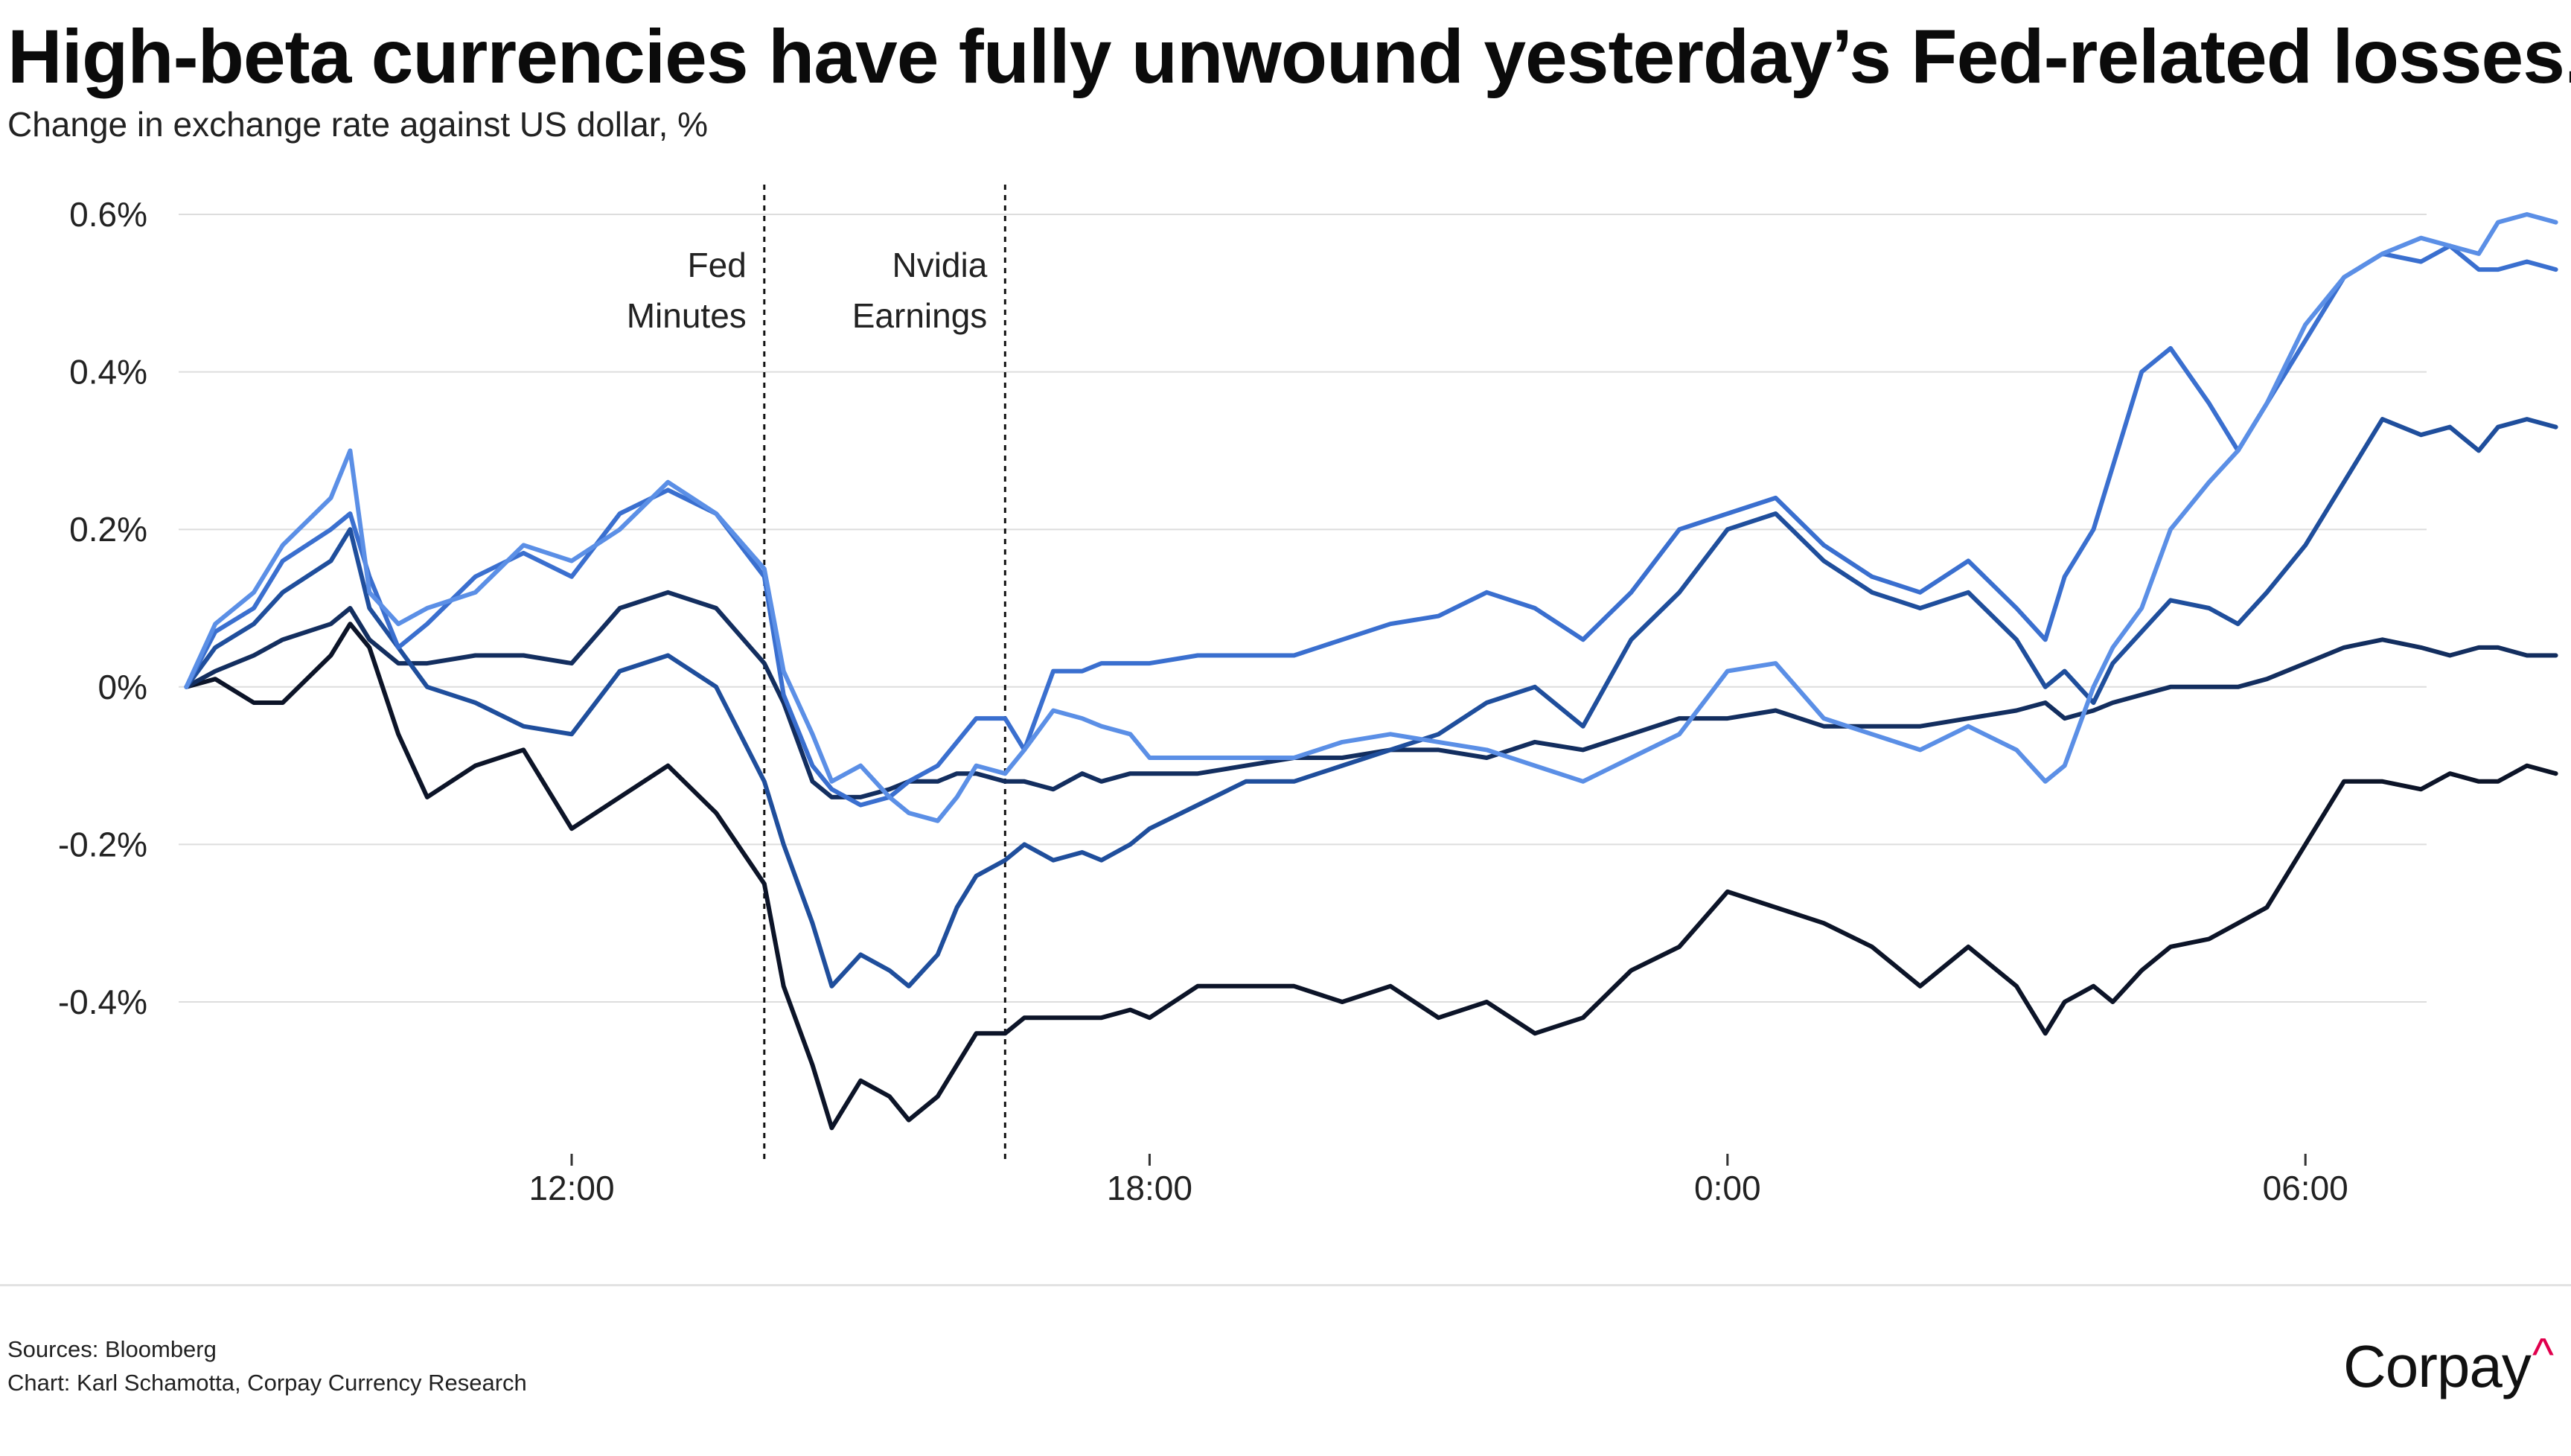 Image resolution: width=2571 pixels, height=1456 pixels. What do you see at coordinates (102, 608) in the screenshot?
I see `y-axis-labels: 0.6% 0.4% 0.2% 0% -0.2% -0.4%` at bounding box center [102, 608].